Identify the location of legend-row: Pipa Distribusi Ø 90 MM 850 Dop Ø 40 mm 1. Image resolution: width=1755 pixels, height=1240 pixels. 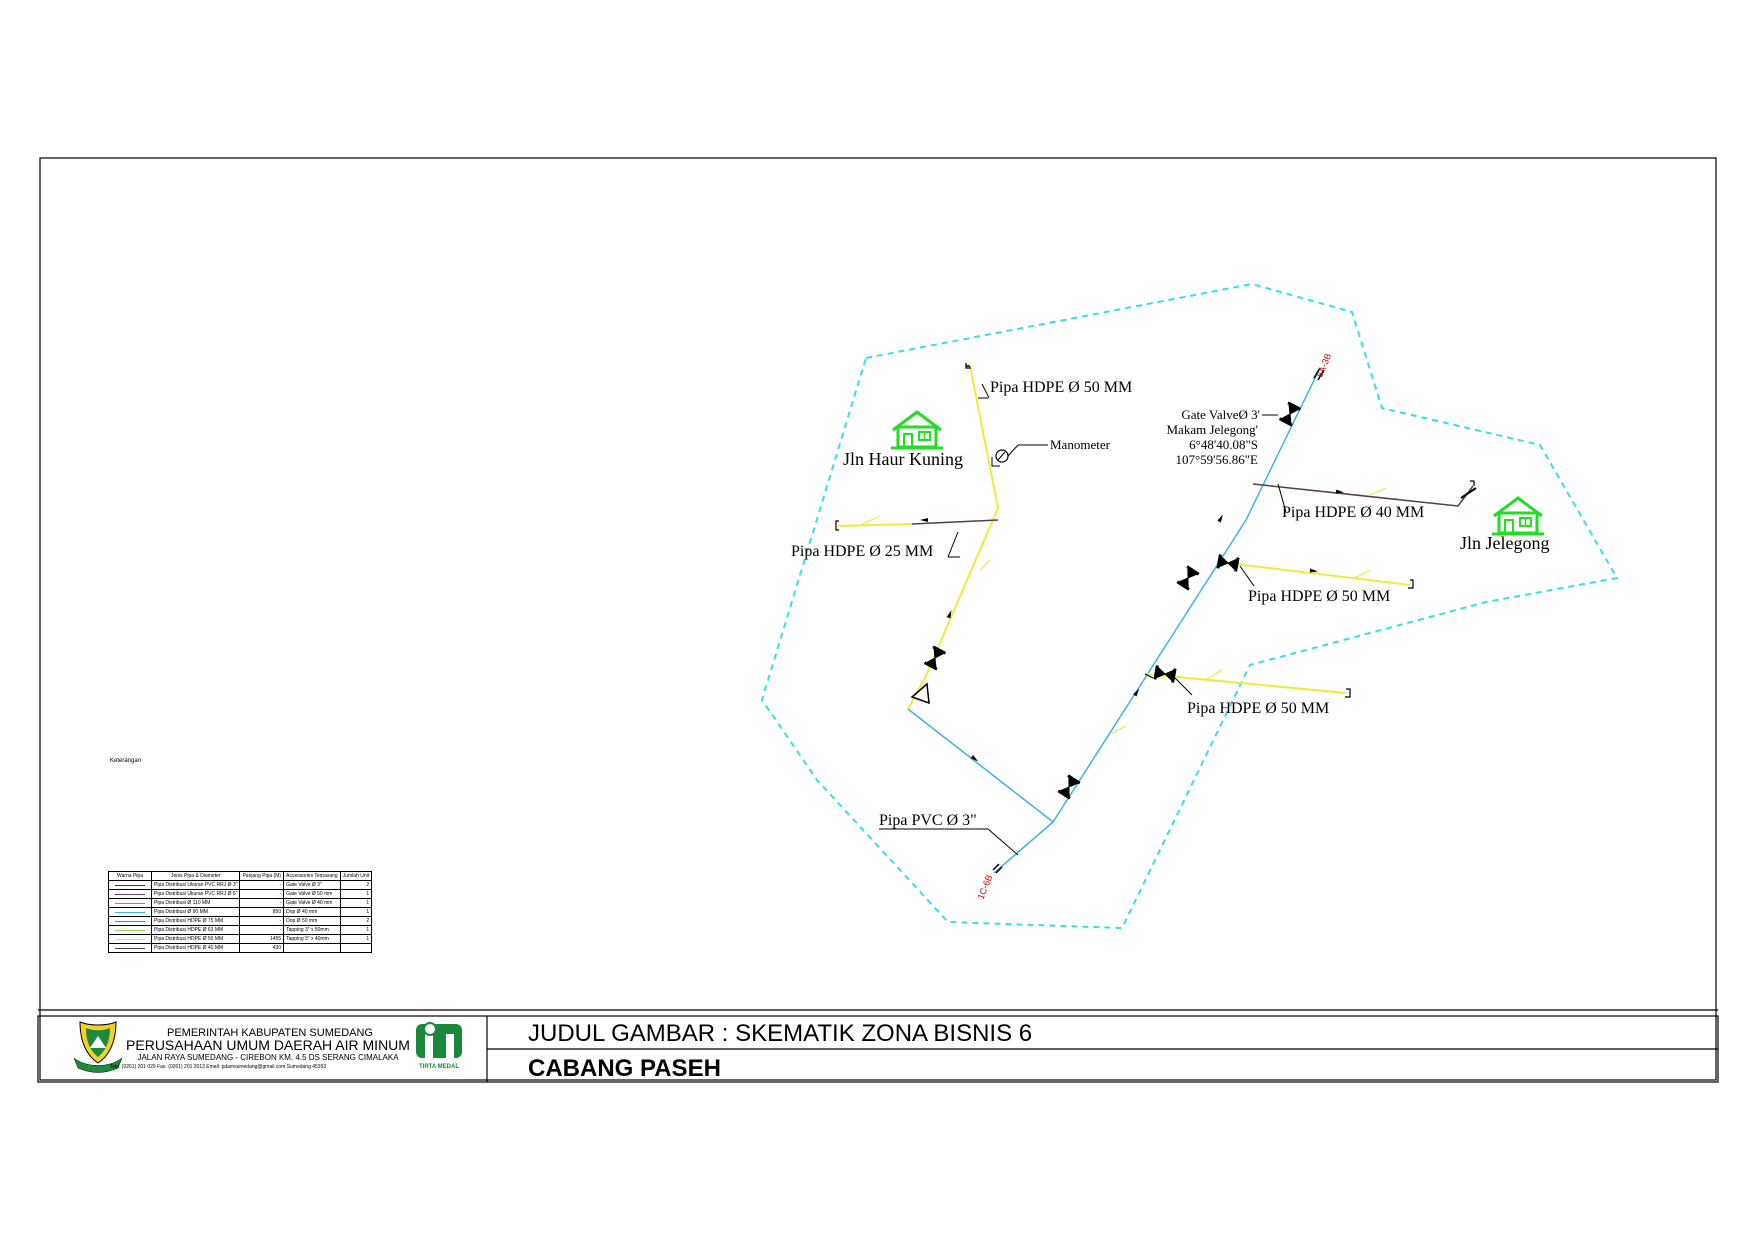
(240, 912).